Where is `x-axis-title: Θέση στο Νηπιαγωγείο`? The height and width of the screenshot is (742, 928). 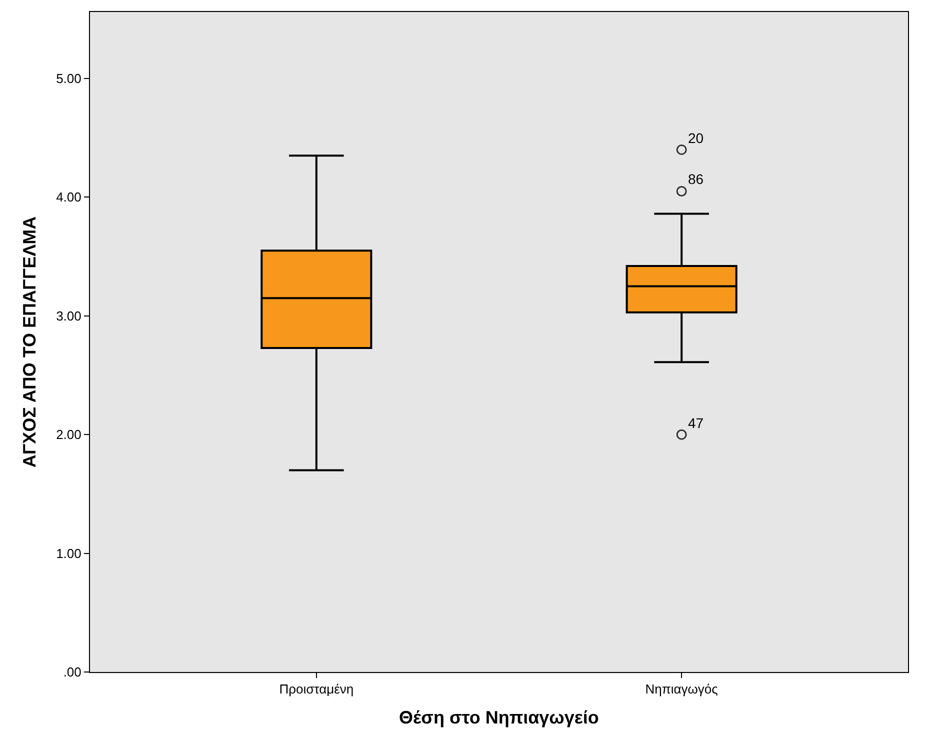 x-axis-title: Θέση στο Νηπιαγωγείο is located at coordinates (499, 718).